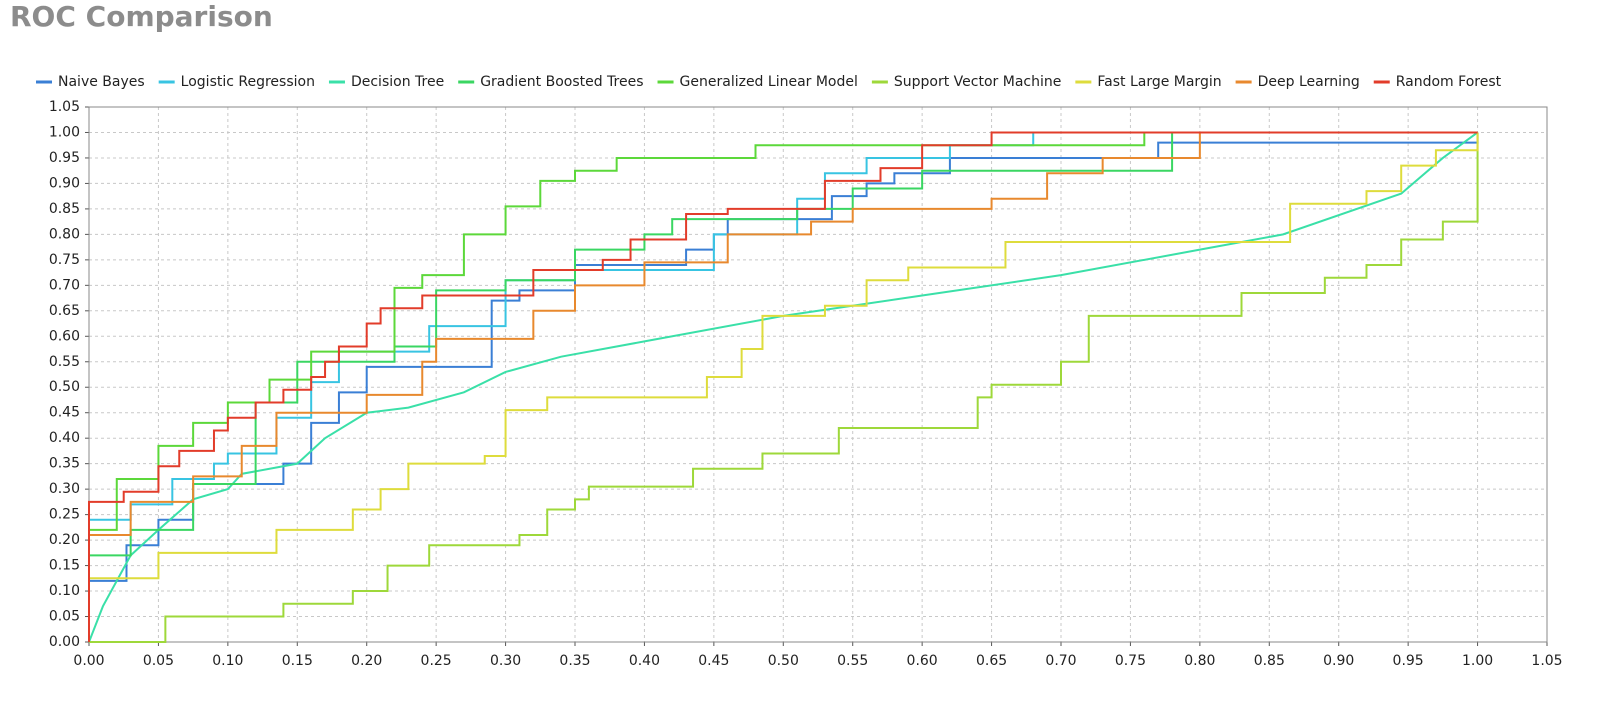 This screenshot has width=1600, height=703. What do you see at coordinates (922, 661) in the screenshot?
I see `x-tick-label: 0.60` at bounding box center [922, 661].